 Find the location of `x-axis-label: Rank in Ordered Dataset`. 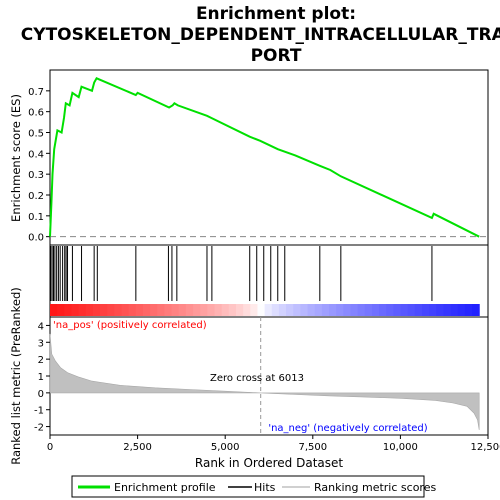

x-axis-label: Rank in Ordered Dataset is located at coordinates (269, 463).